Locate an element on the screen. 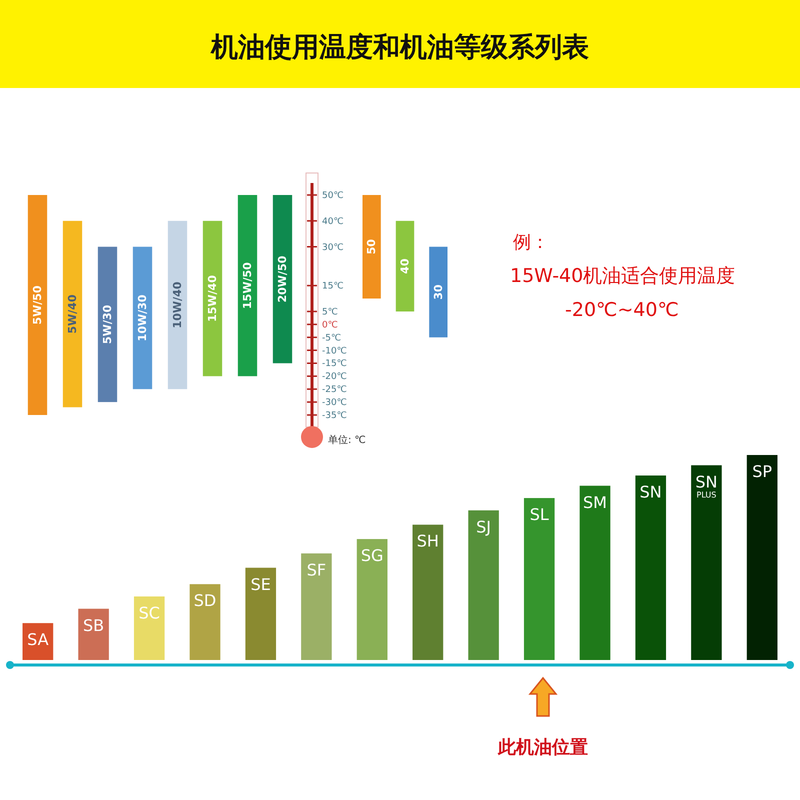 The width and height of the screenshot is (800, 800). x-tick-label: 5W/40 is located at coordinates (72, 314).